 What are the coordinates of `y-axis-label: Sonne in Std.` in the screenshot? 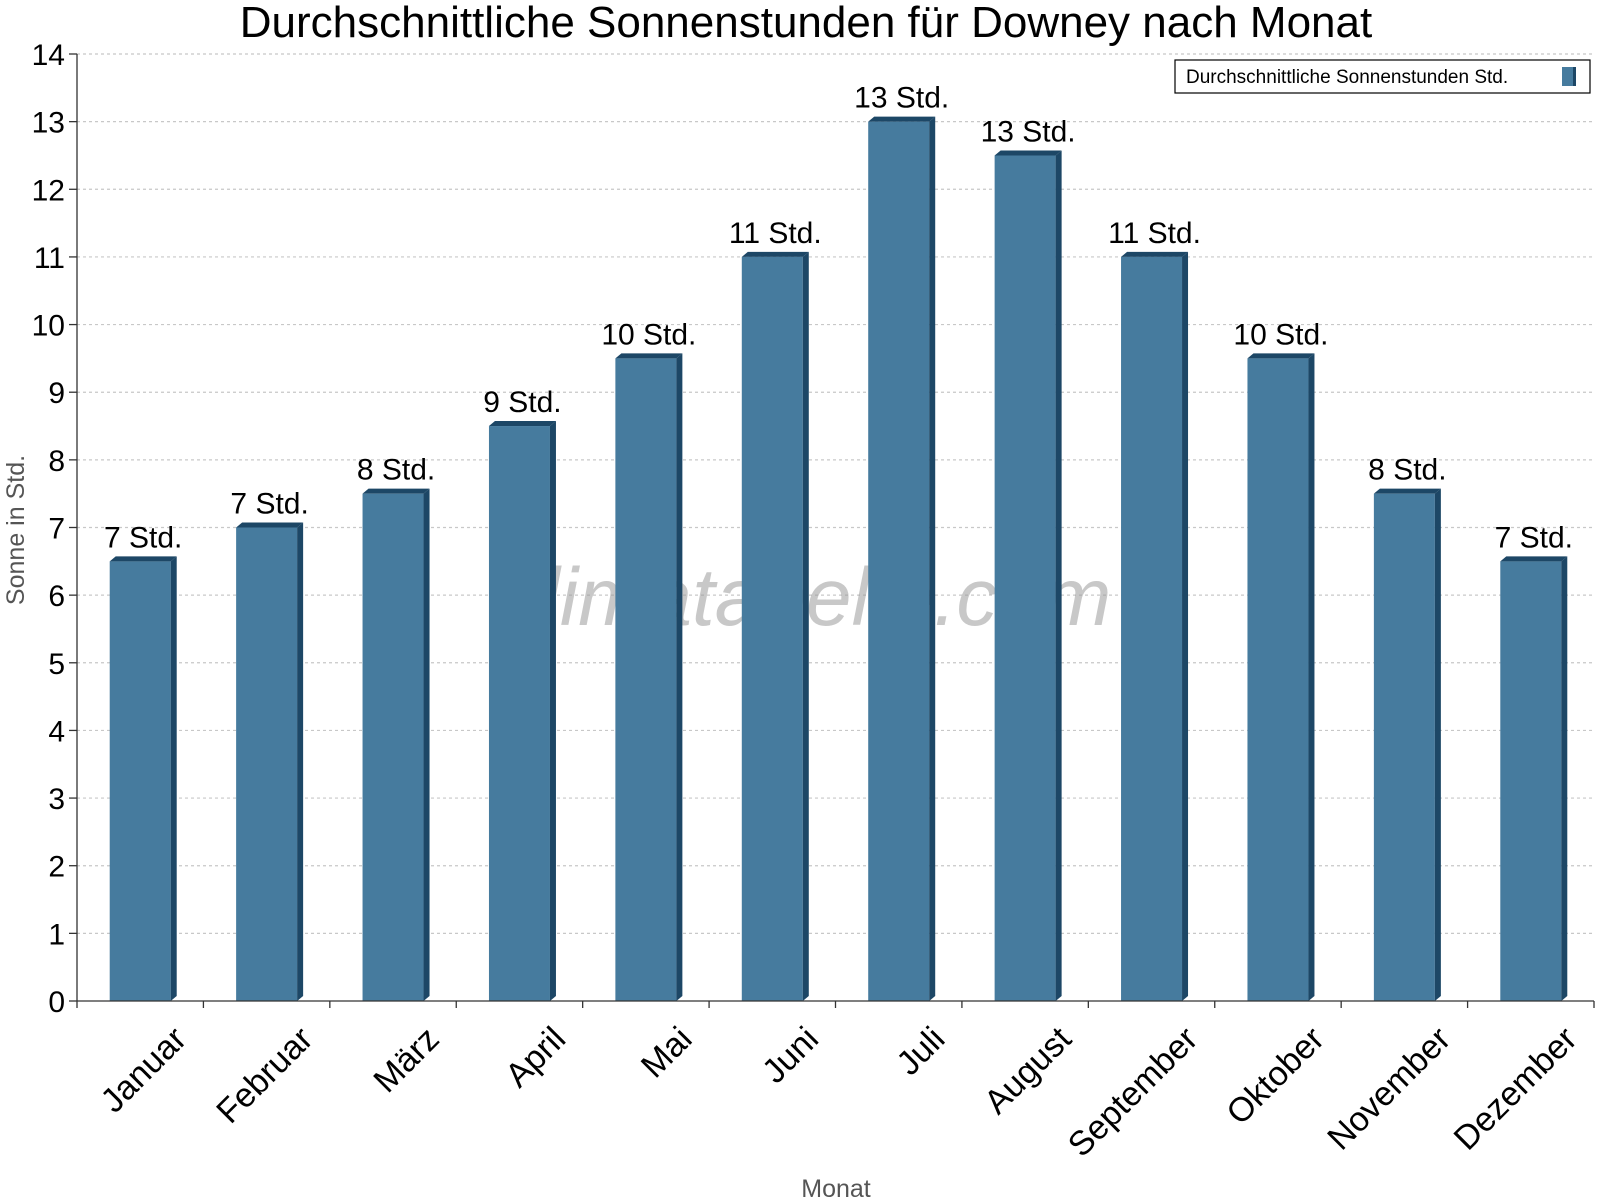 It's located at (16, 530).